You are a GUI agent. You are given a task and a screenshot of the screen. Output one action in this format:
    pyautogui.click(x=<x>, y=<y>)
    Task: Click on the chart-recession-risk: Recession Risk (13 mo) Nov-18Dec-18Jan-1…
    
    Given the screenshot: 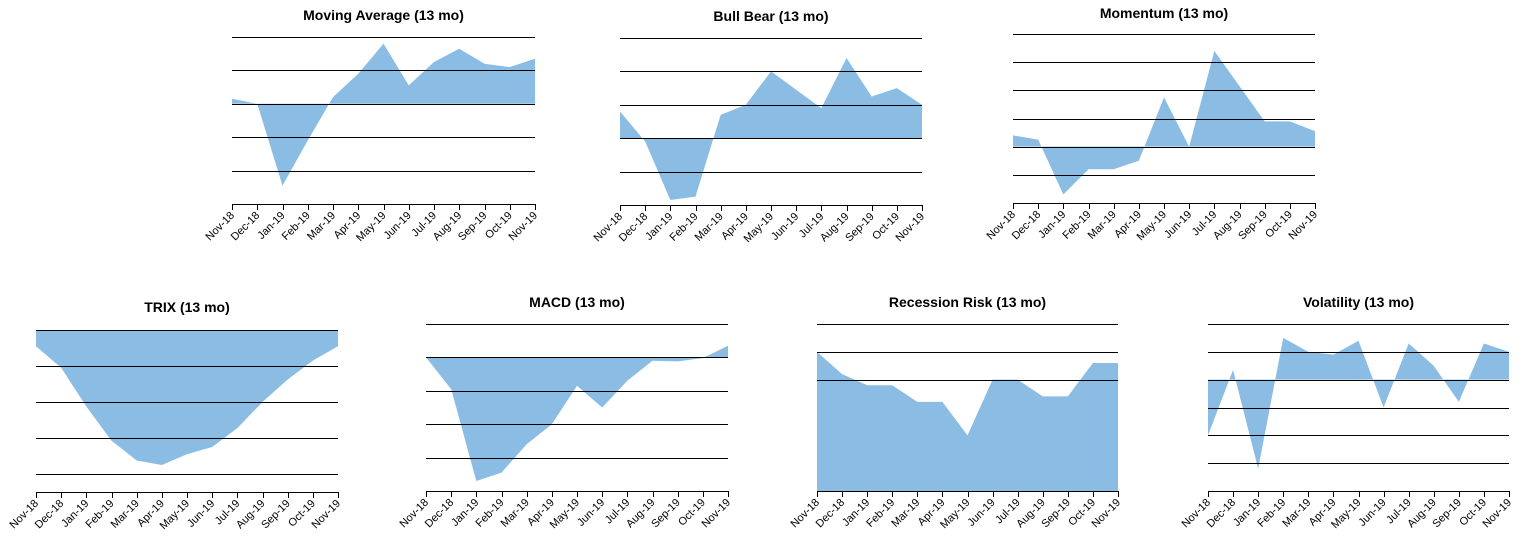 What is the action you would take?
    pyautogui.click(x=956, y=412)
    